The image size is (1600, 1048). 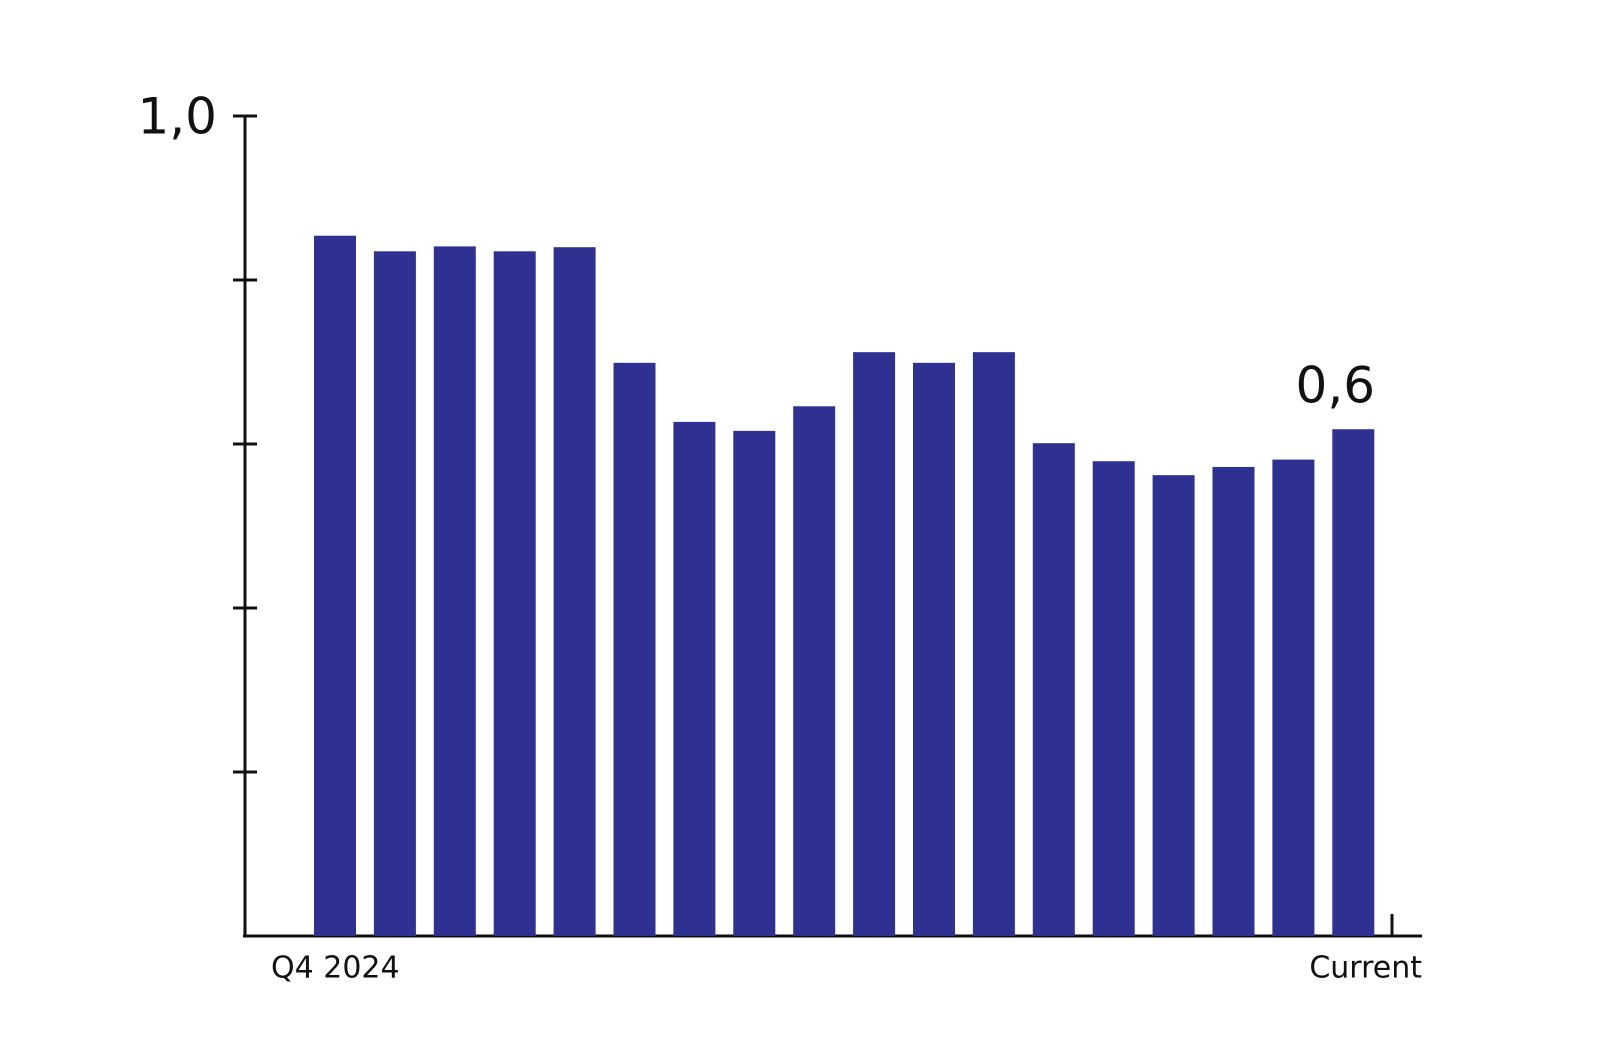 I want to click on y-tick-label: 1,0, so click(x=177, y=117).